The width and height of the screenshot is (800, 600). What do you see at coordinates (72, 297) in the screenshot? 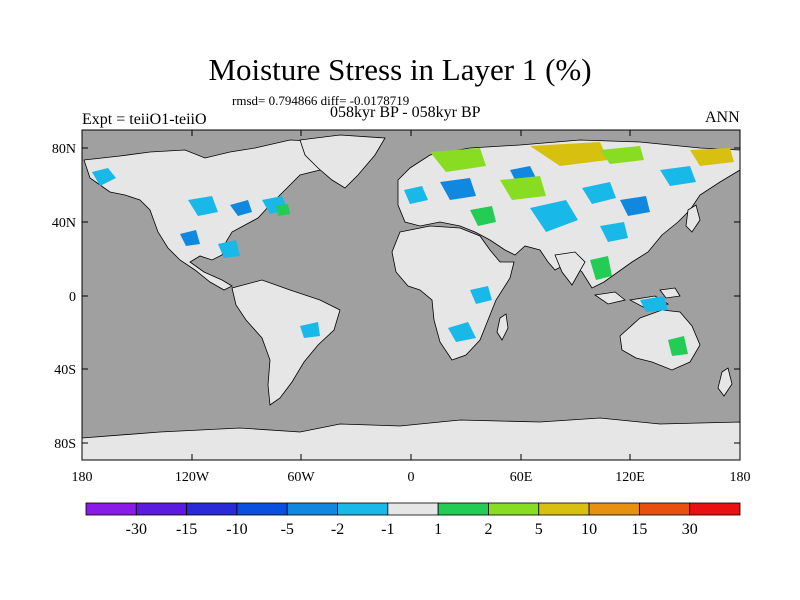
I see `y-tick-label: 0` at bounding box center [72, 297].